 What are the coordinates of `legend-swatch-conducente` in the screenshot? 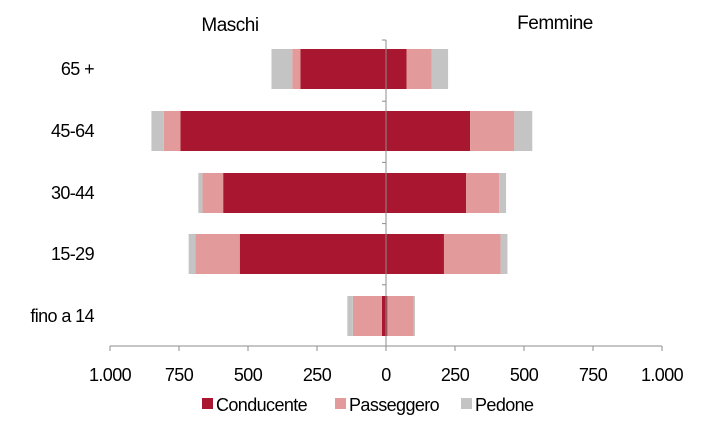 It's located at (207, 403).